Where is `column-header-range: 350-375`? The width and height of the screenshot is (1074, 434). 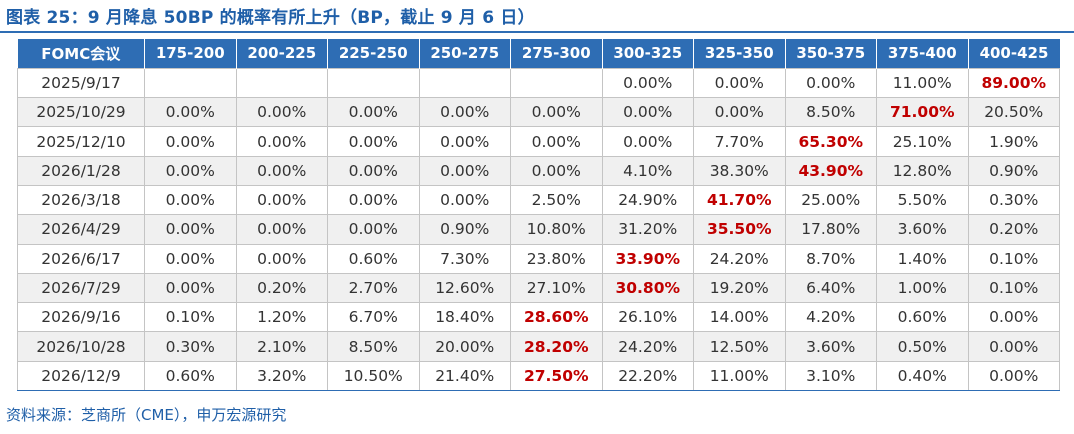
column-header-range: 350-375 is located at coordinates (831, 54).